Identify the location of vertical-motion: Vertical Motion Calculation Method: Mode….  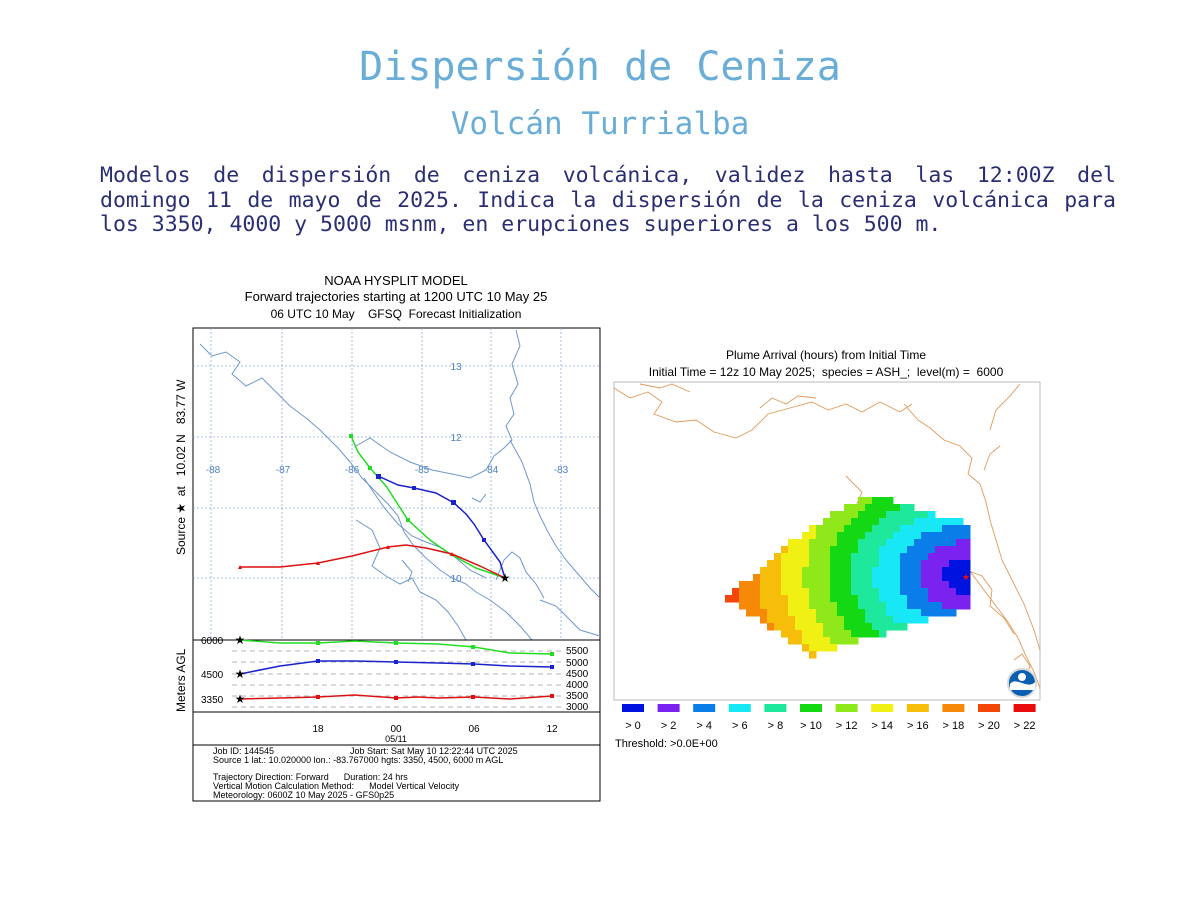
(336, 786).